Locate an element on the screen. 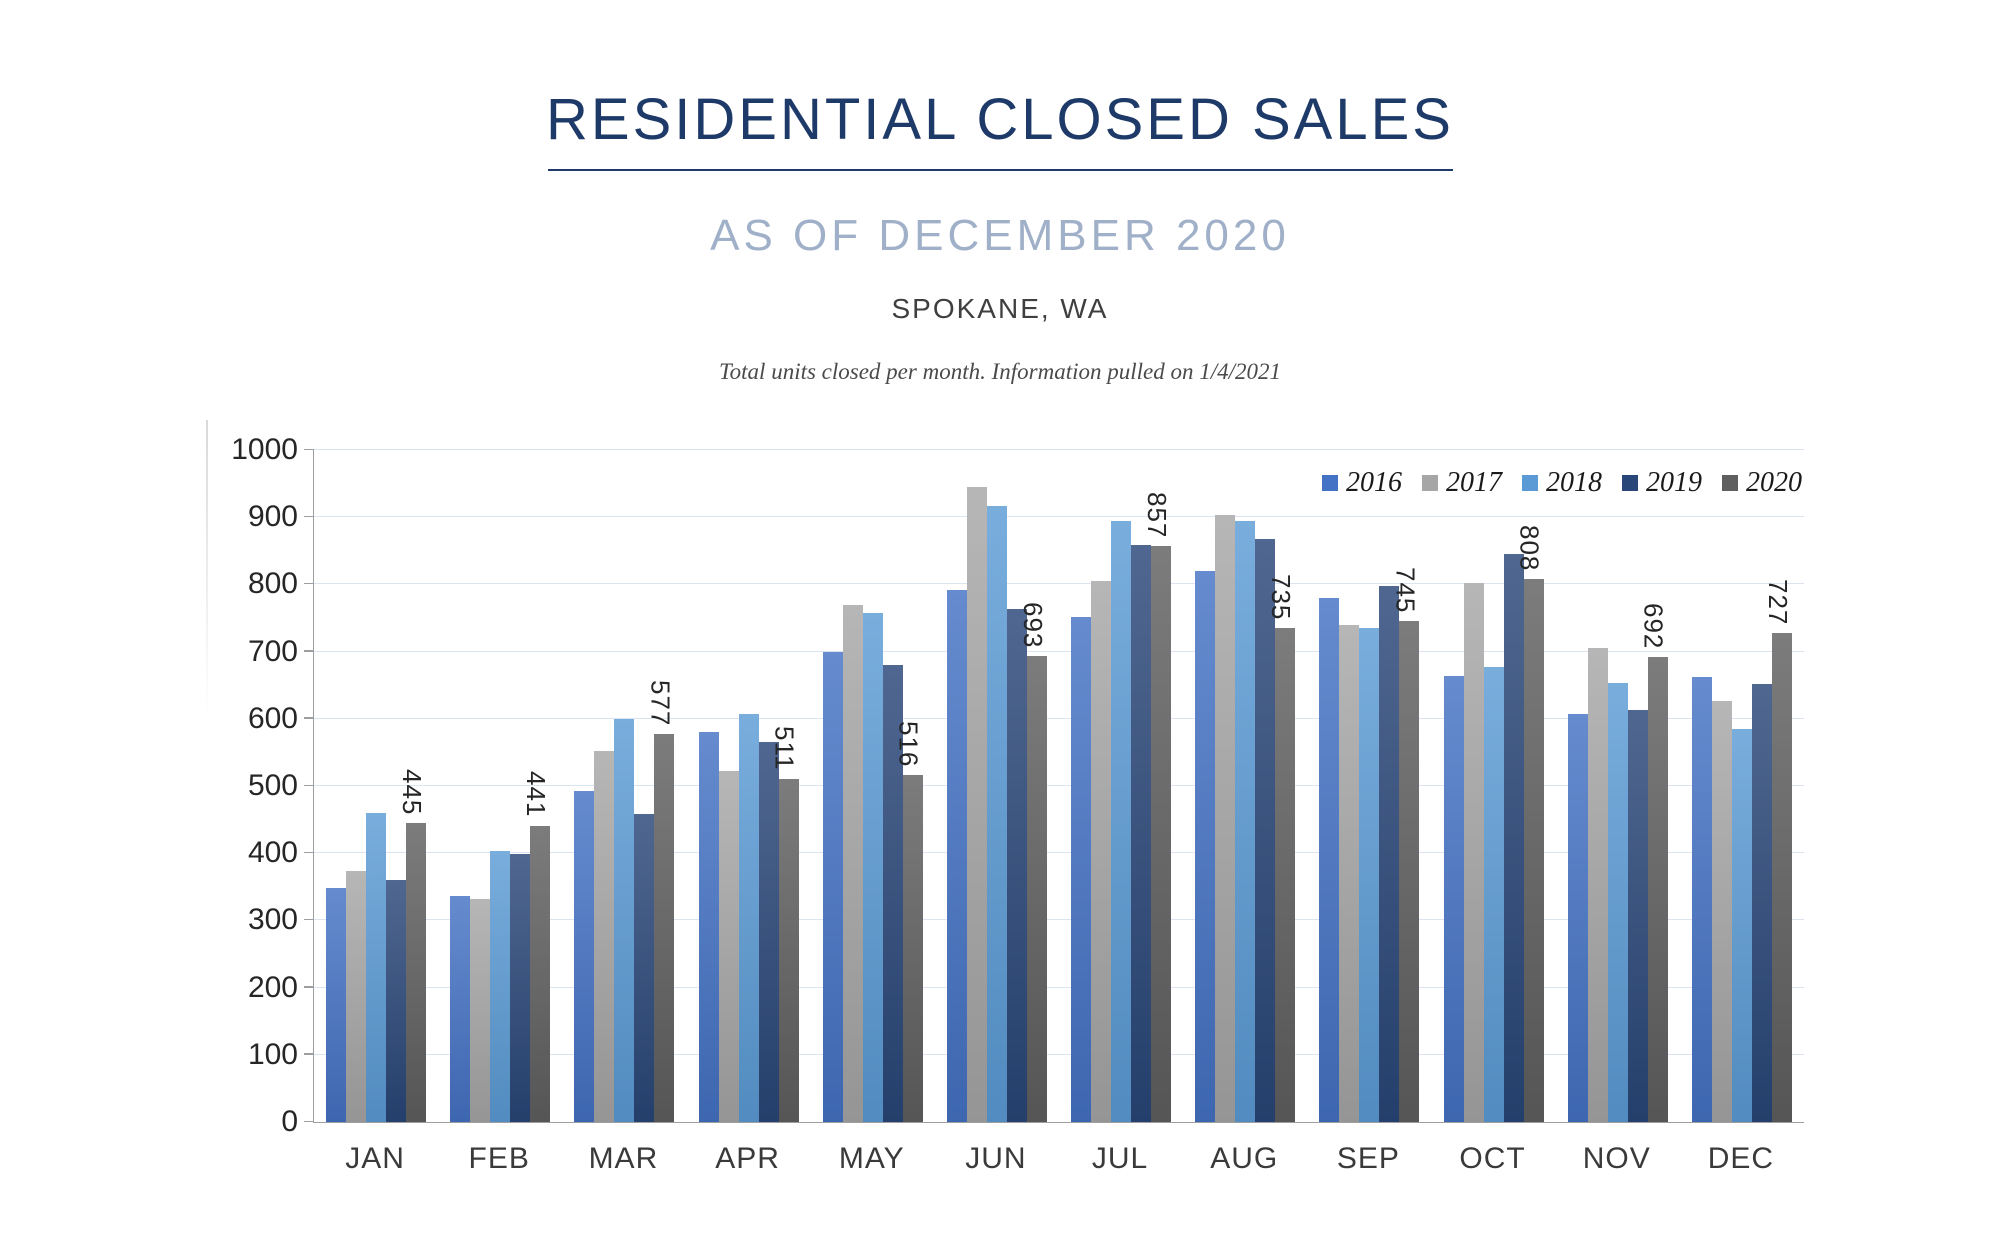  legend-label-2020: 2020 is located at coordinates (1774, 482).